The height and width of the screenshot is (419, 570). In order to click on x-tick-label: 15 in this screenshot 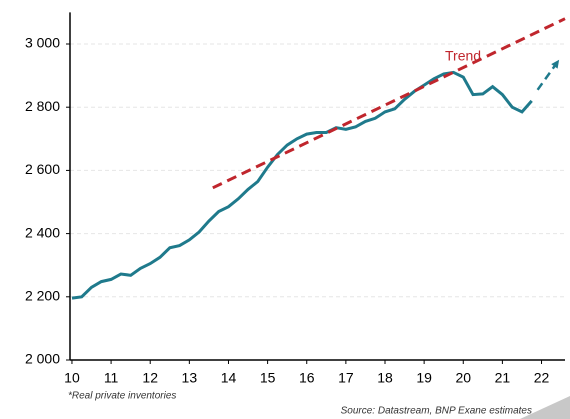, I will do `click(268, 378)`.